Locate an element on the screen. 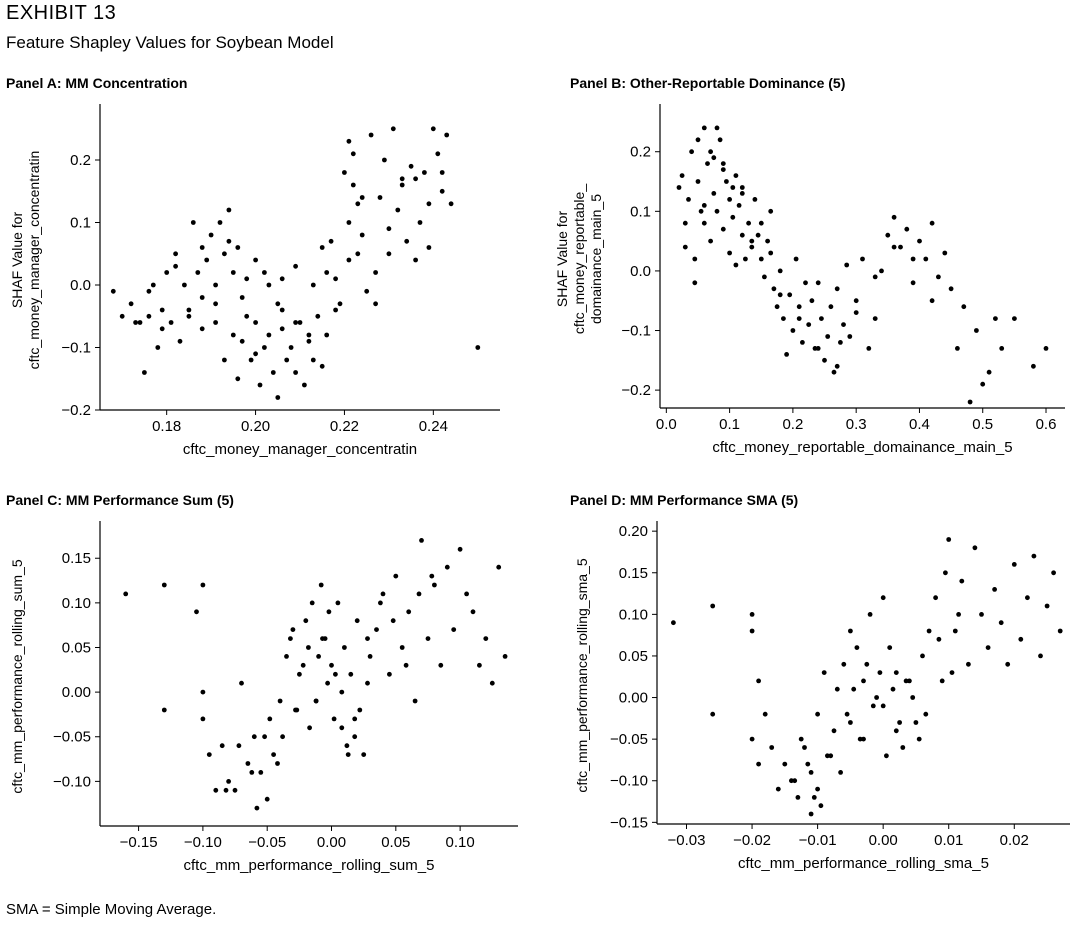 Image resolution: width=1080 pixels, height=925 pixels. x-tick-label: 0.00 is located at coordinates (883, 840).